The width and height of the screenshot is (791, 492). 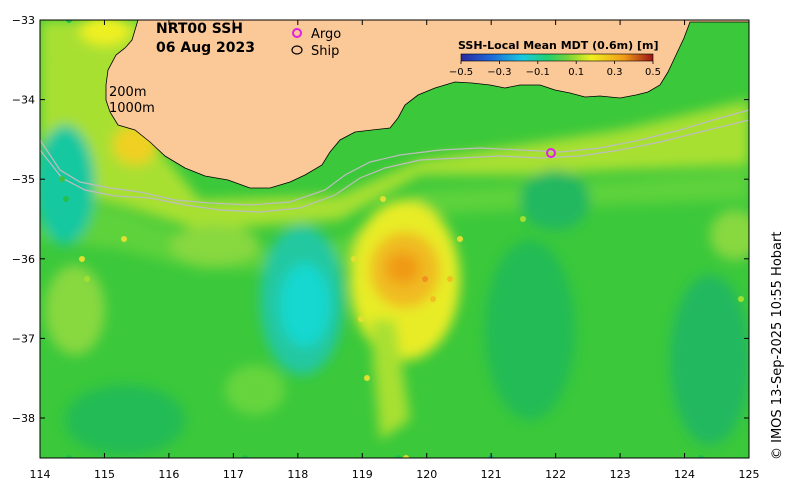 I want to click on isobath-label-200m: 200m, so click(x=127, y=92).